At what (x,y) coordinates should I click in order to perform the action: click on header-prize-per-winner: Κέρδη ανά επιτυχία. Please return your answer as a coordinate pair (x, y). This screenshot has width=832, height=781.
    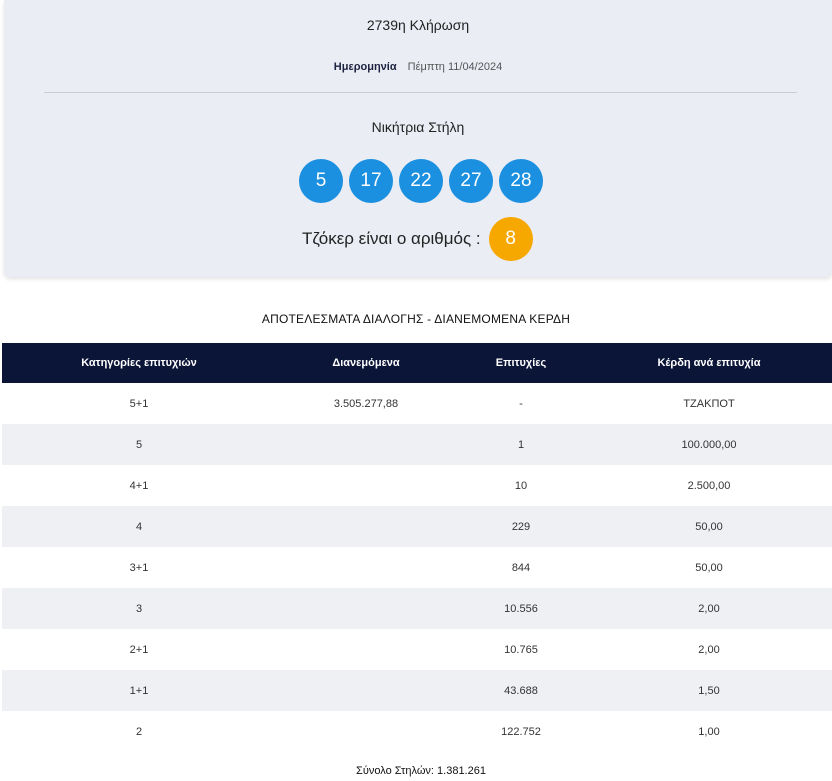
    Looking at the image, I should click on (709, 363).